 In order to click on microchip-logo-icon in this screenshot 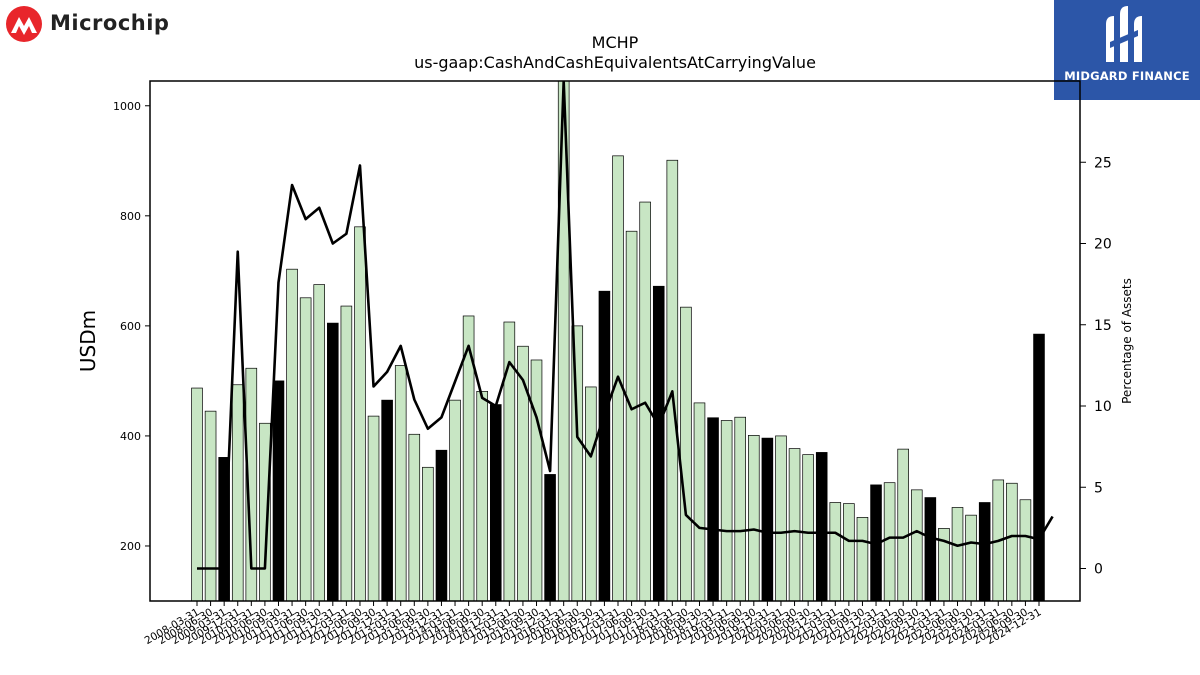, I will do `click(24, 24)`.